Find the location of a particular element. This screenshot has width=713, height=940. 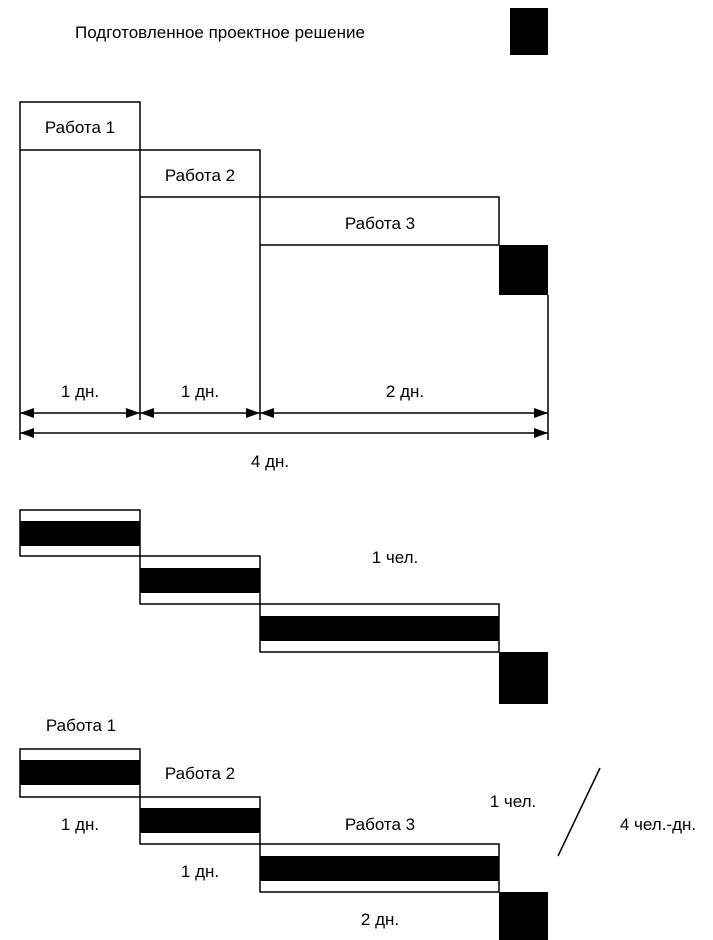

d3-task-3-bar is located at coordinates (379, 868).